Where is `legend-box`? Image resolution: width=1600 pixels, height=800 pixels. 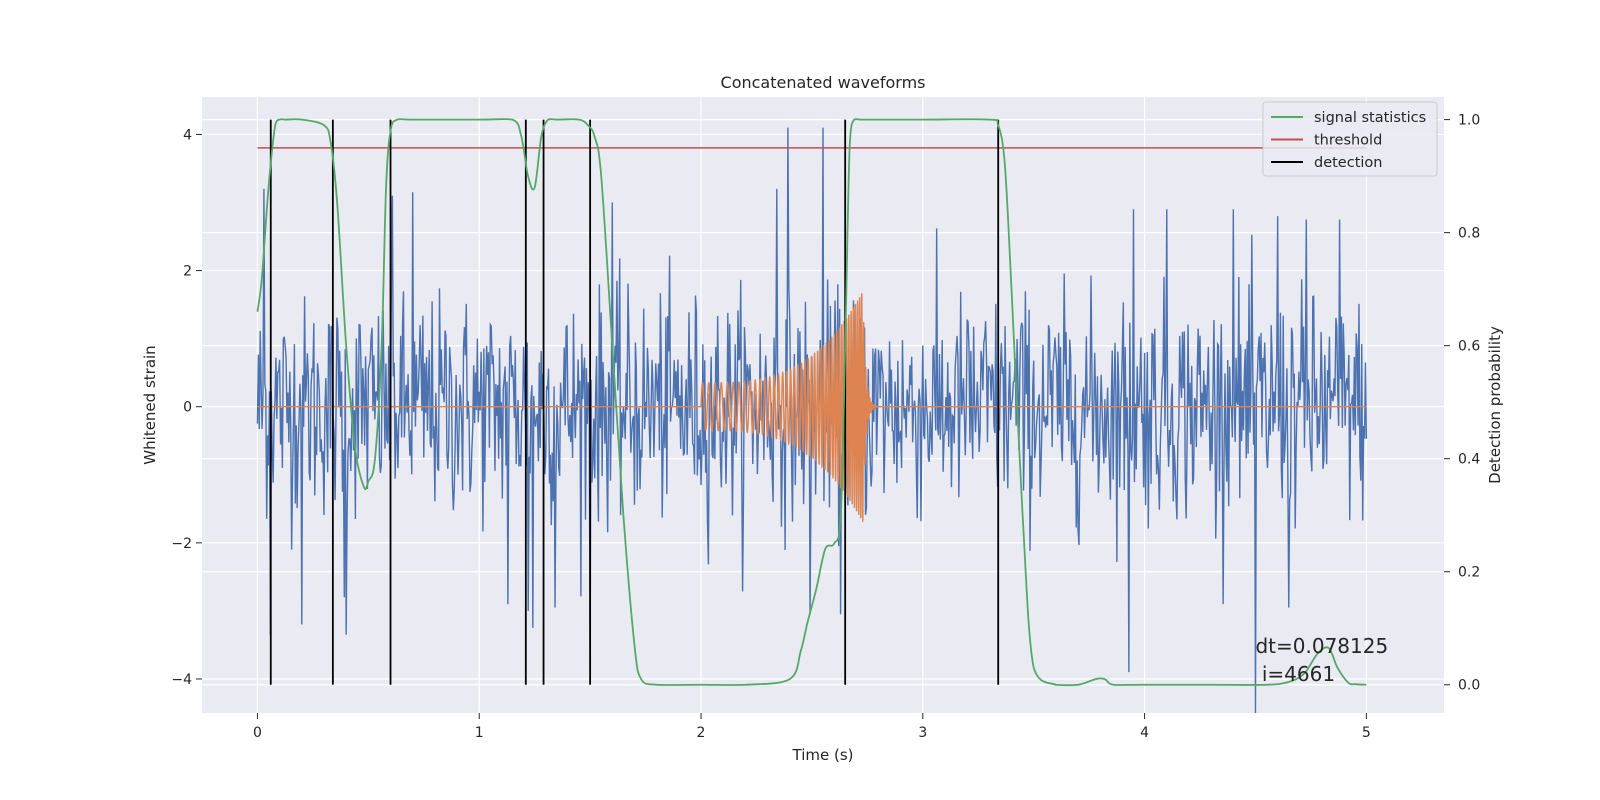 legend-box is located at coordinates (1350, 139).